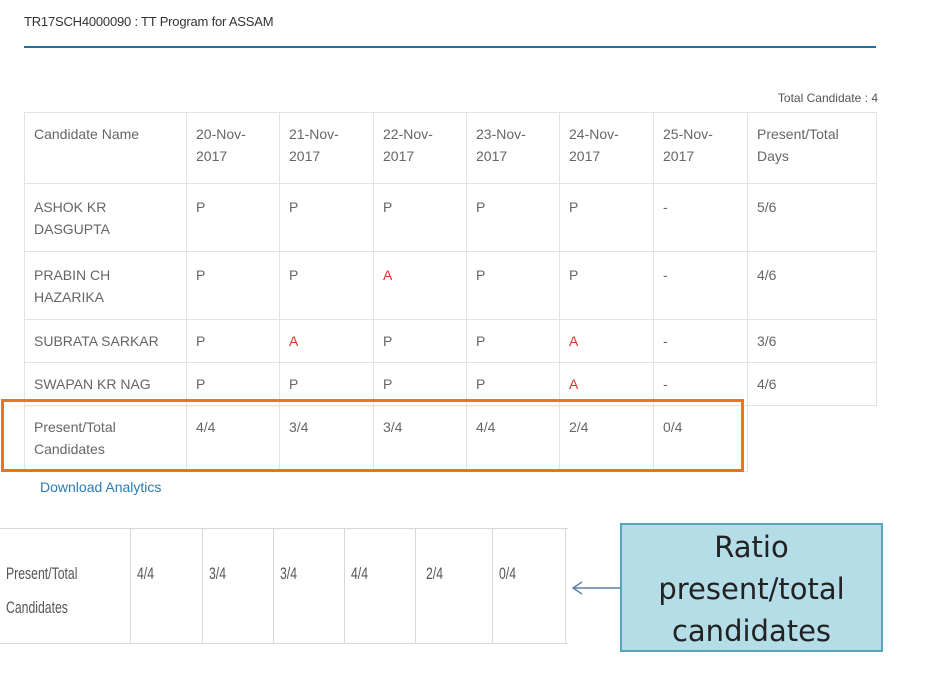  Describe the element at coordinates (233, 148) in the screenshot. I see `column-header: 20-Nov-2017` at that location.